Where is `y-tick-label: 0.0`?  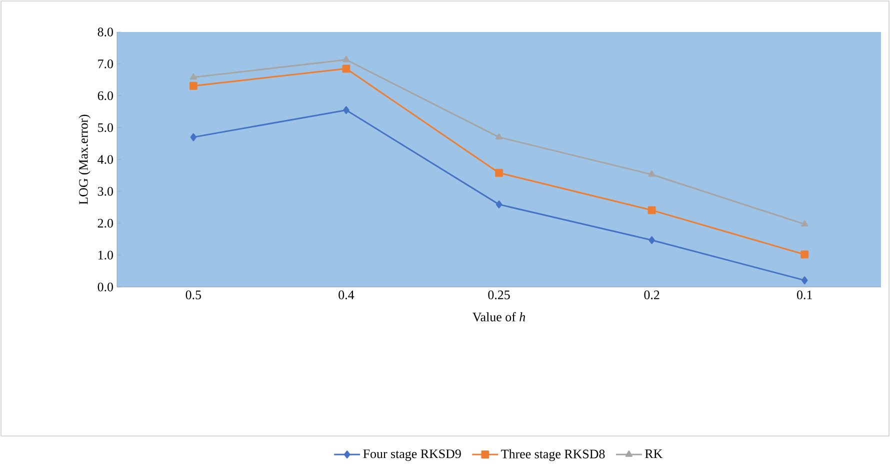
y-tick-label: 0.0 is located at coordinates (105, 287).